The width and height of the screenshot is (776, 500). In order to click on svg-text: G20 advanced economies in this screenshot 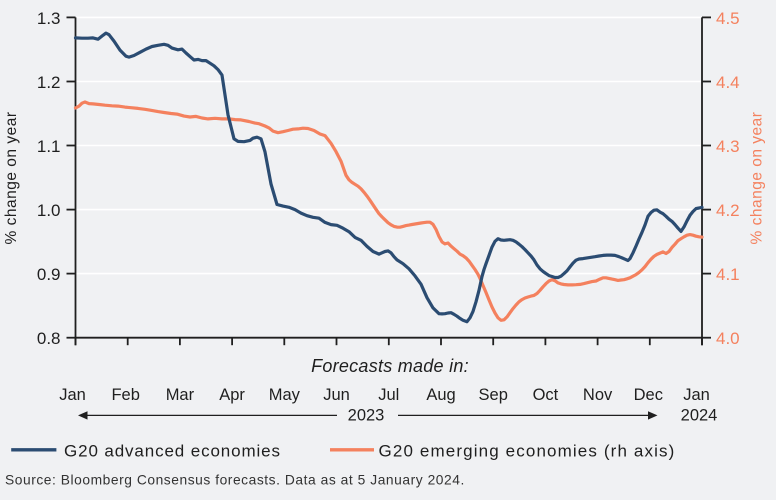, I will do `click(172, 451)`.